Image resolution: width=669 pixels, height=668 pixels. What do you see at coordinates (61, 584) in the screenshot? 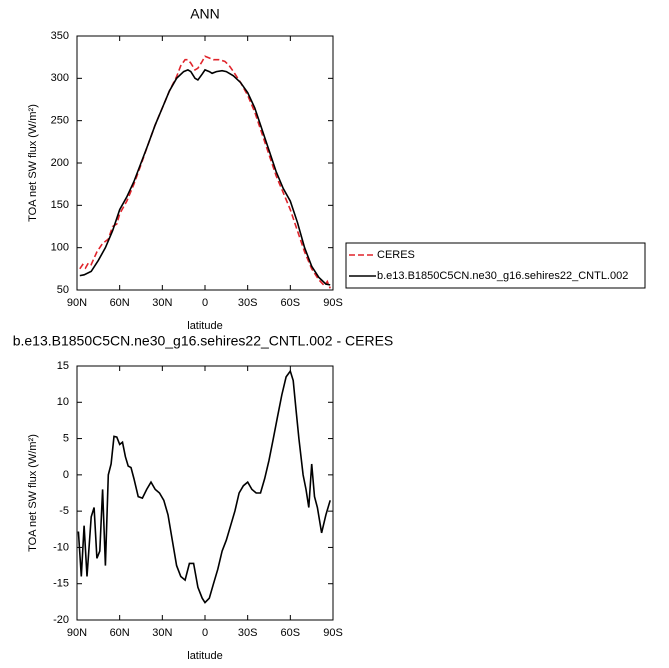
I see `y-tick-label: -15` at bounding box center [61, 584].